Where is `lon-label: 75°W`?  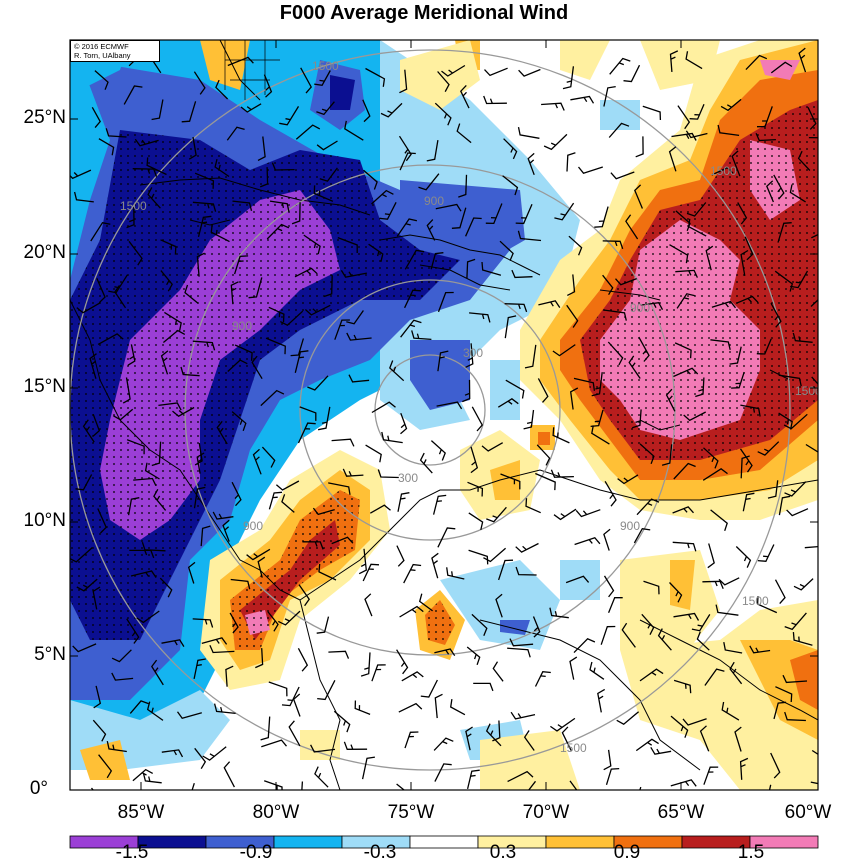 lon-label: 75°W is located at coordinates (411, 812).